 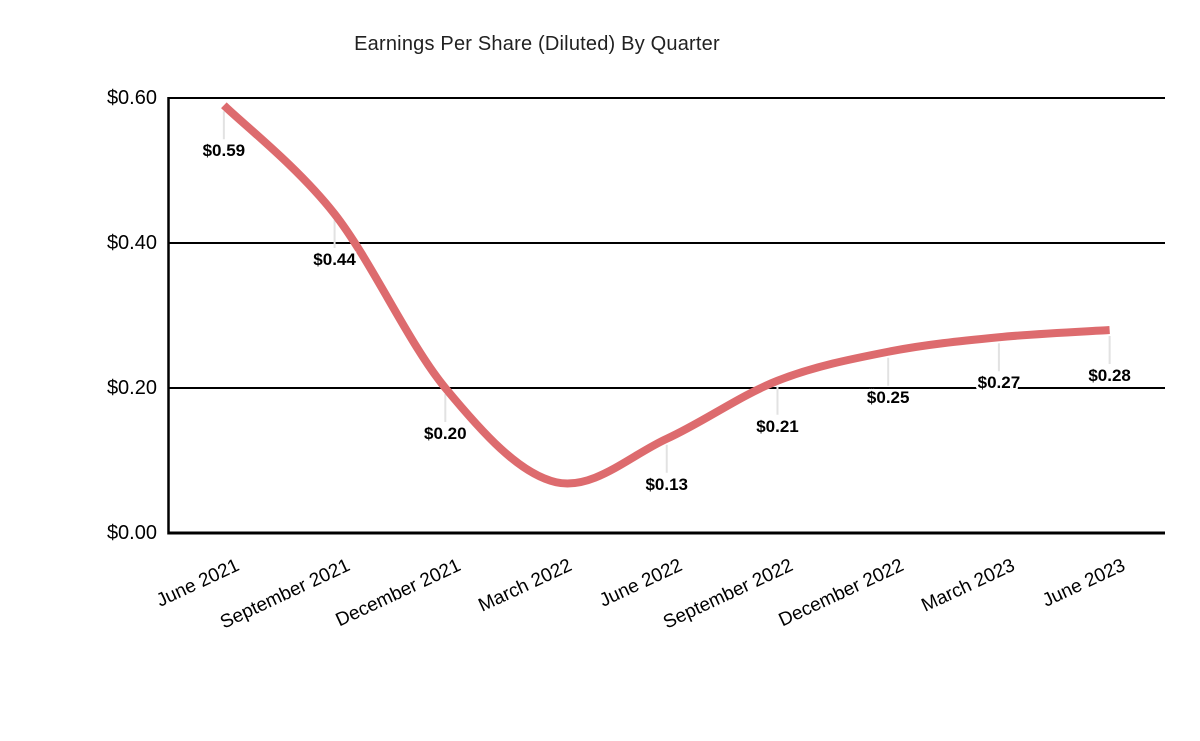 What do you see at coordinates (445, 433) in the screenshot?
I see `data-label-$0.20: $0.20` at bounding box center [445, 433].